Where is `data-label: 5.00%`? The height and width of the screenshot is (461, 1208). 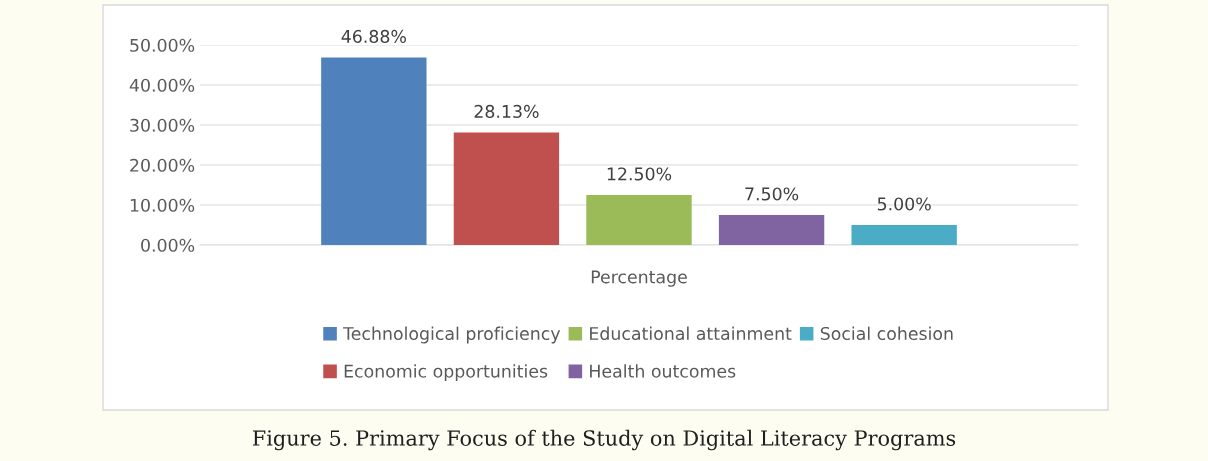
data-label: 5.00% is located at coordinates (904, 204).